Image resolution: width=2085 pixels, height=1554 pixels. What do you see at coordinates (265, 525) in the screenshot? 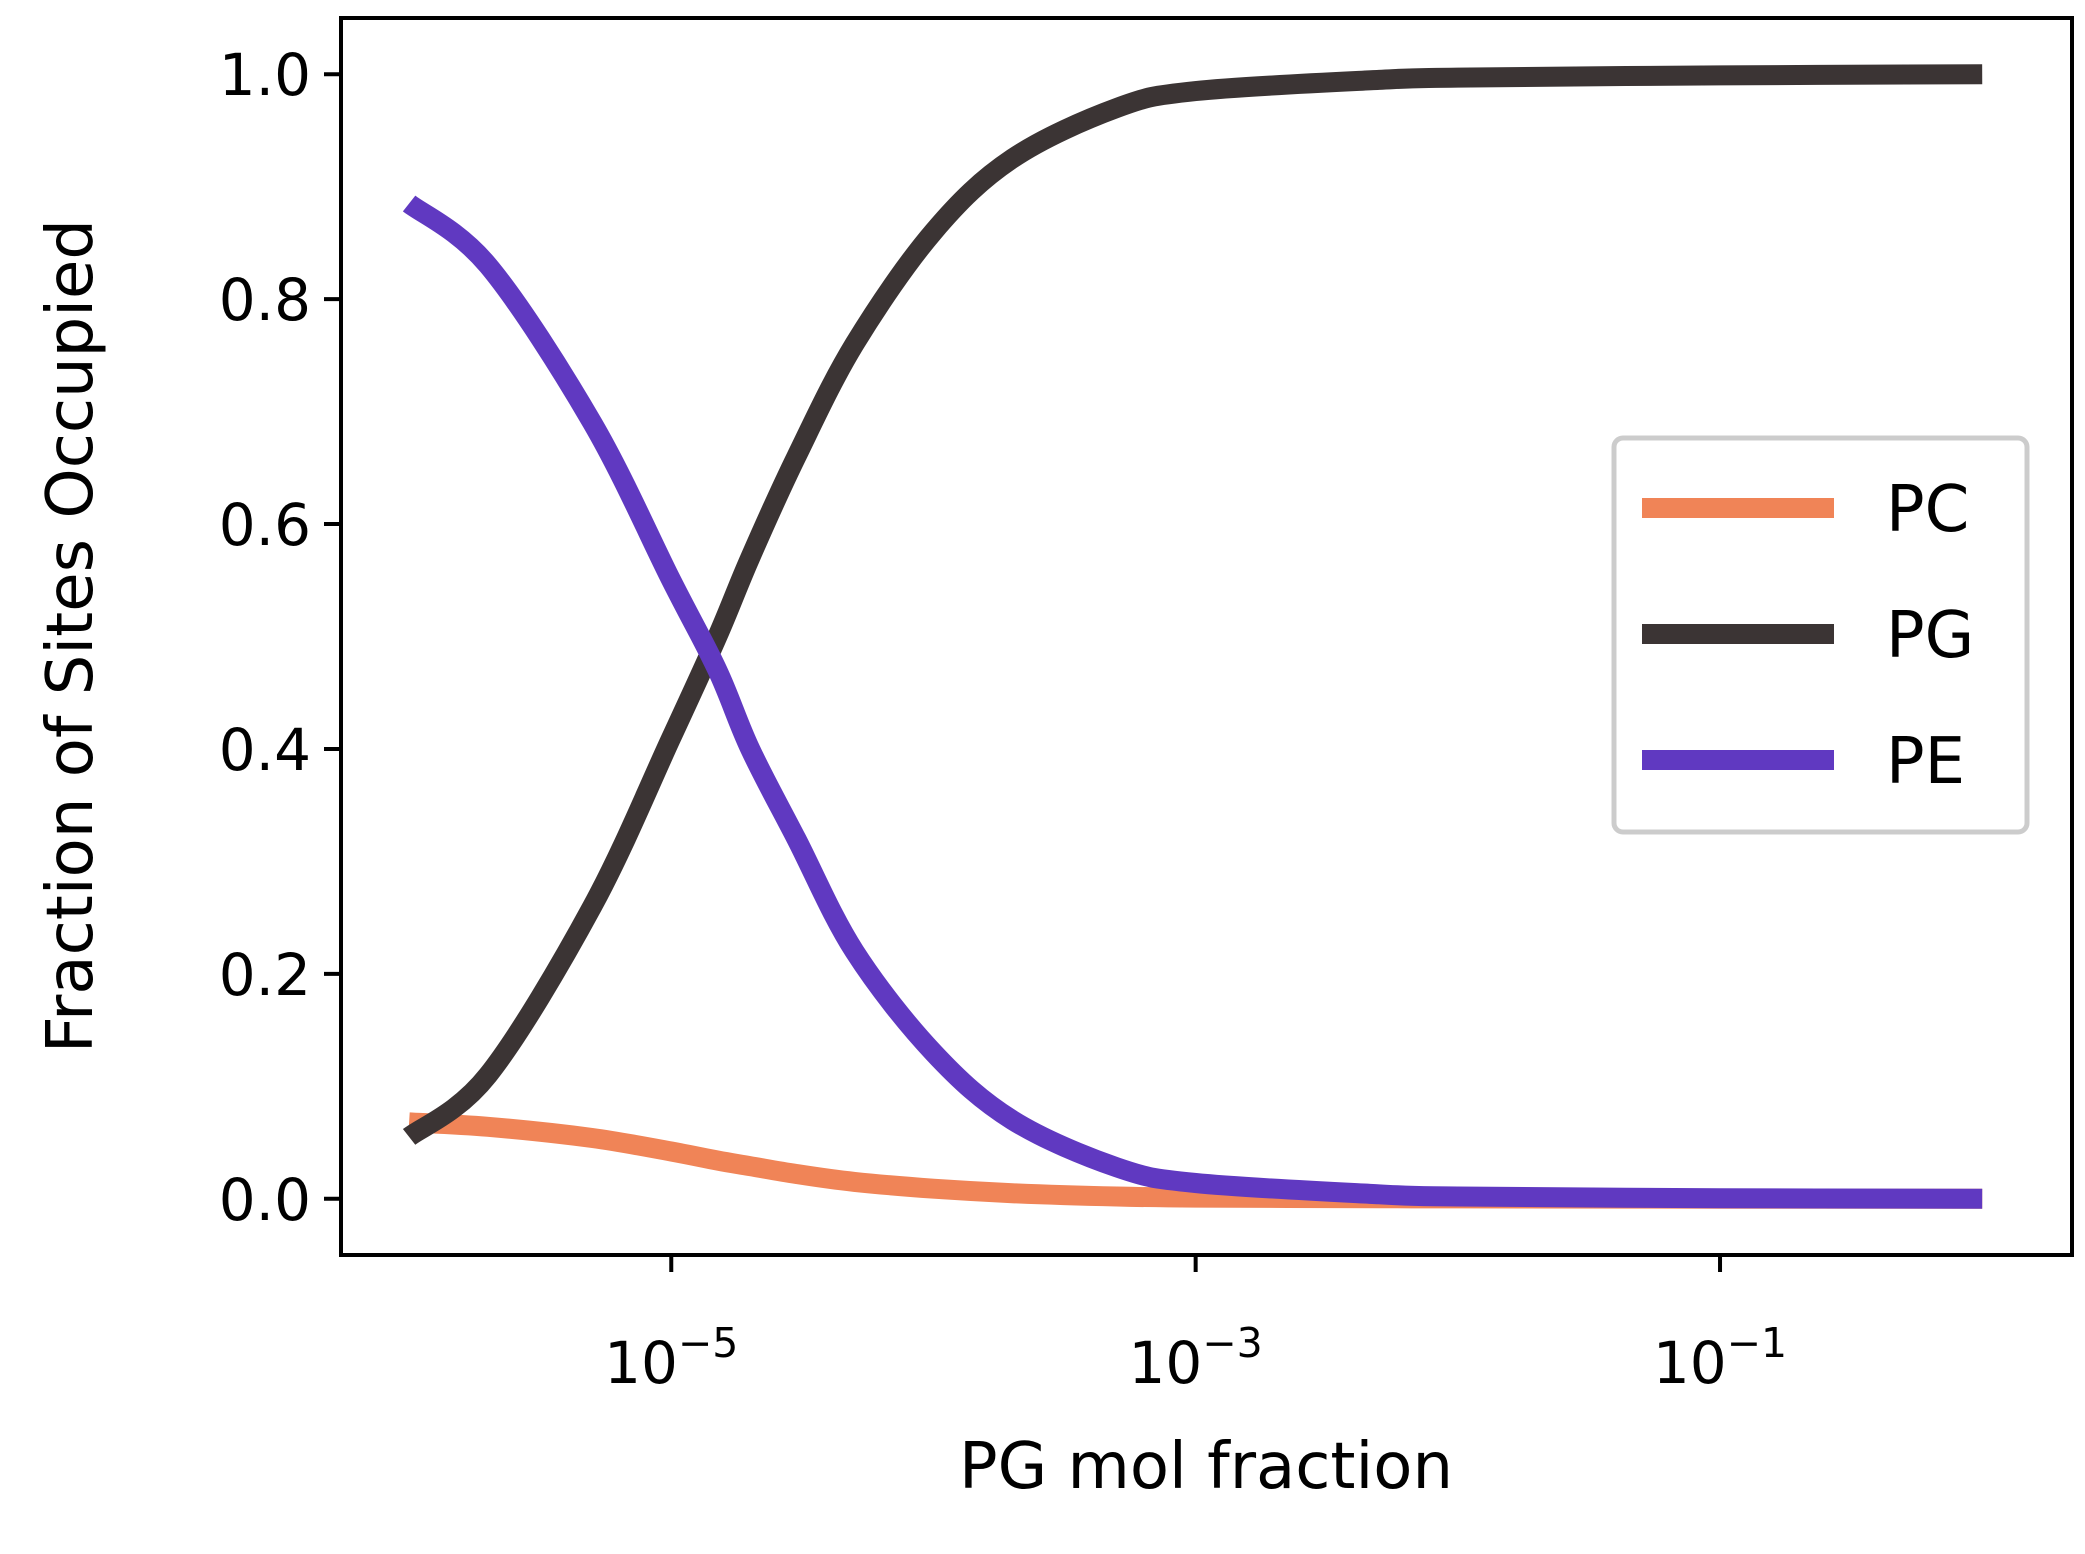
I see `y-tick-label: 0.6` at bounding box center [265, 525].